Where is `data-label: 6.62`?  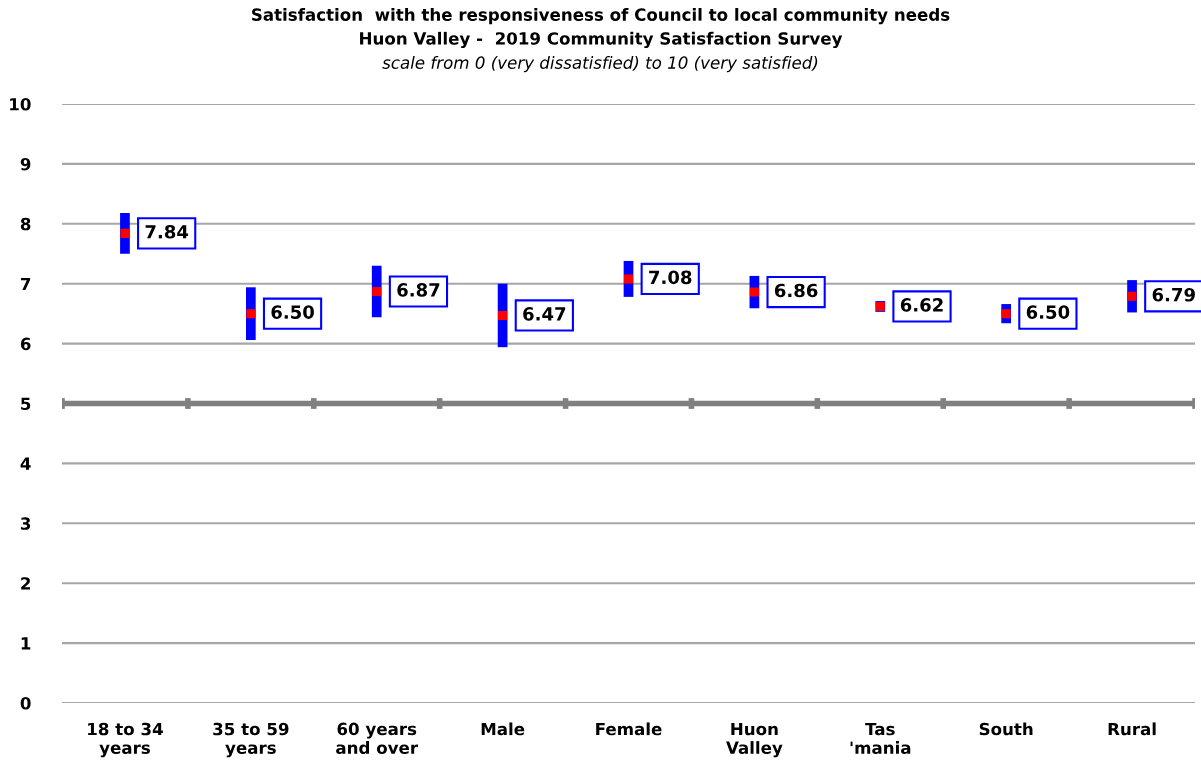 data-label: 6.62 is located at coordinates (921, 305).